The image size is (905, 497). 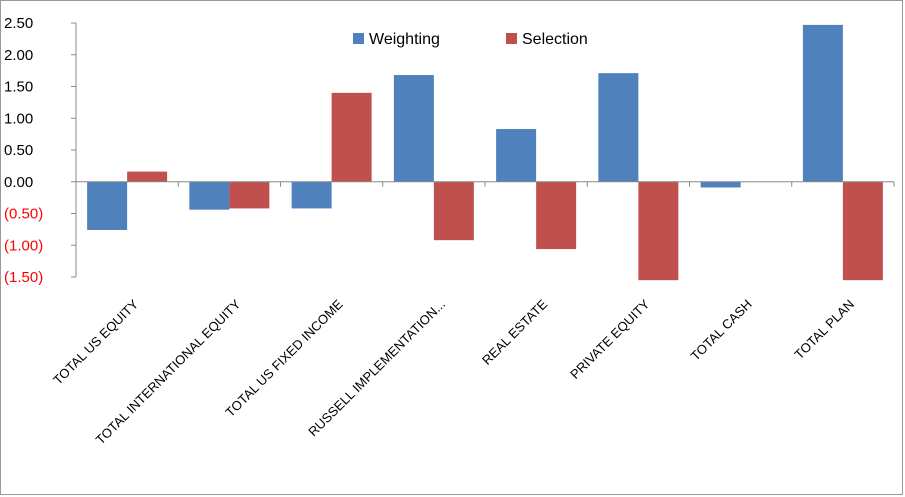 What do you see at coordinates (18, 55) in the screenshot?
I see `y-tick-label: 2.00` at bounding box center [18, 55].